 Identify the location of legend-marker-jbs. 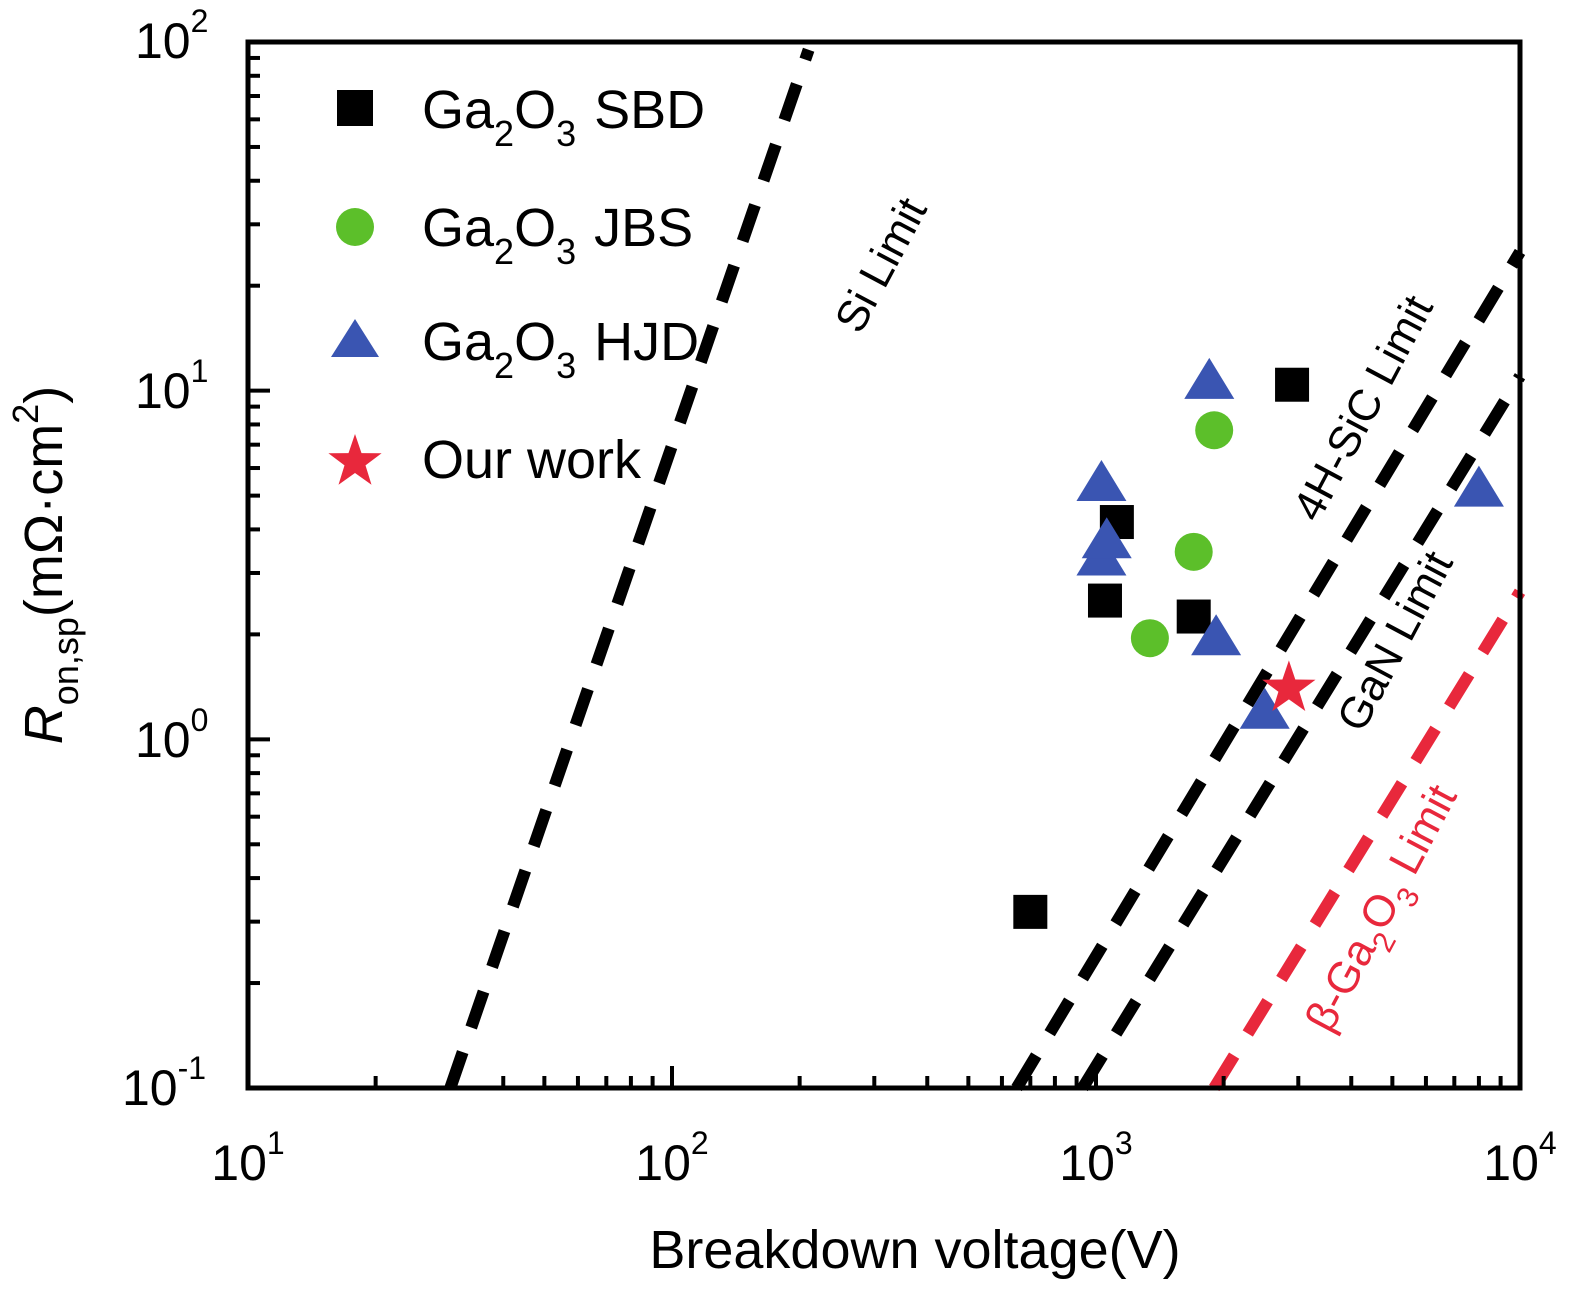
(355, 227).